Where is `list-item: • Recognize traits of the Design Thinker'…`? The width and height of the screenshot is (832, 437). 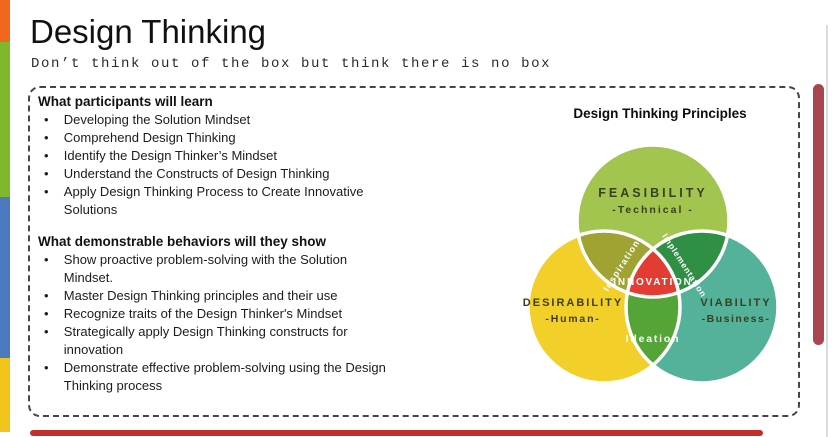
list-item: • Recognize traits of the Design Thinker'… is located at coordinates (214, 314).